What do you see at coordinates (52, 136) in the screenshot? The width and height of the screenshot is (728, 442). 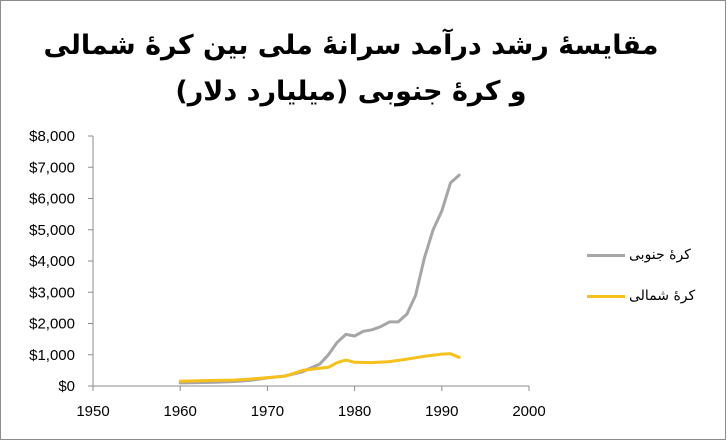 I see `y-tick-label: $8,000` at bounding box center [52, 136].